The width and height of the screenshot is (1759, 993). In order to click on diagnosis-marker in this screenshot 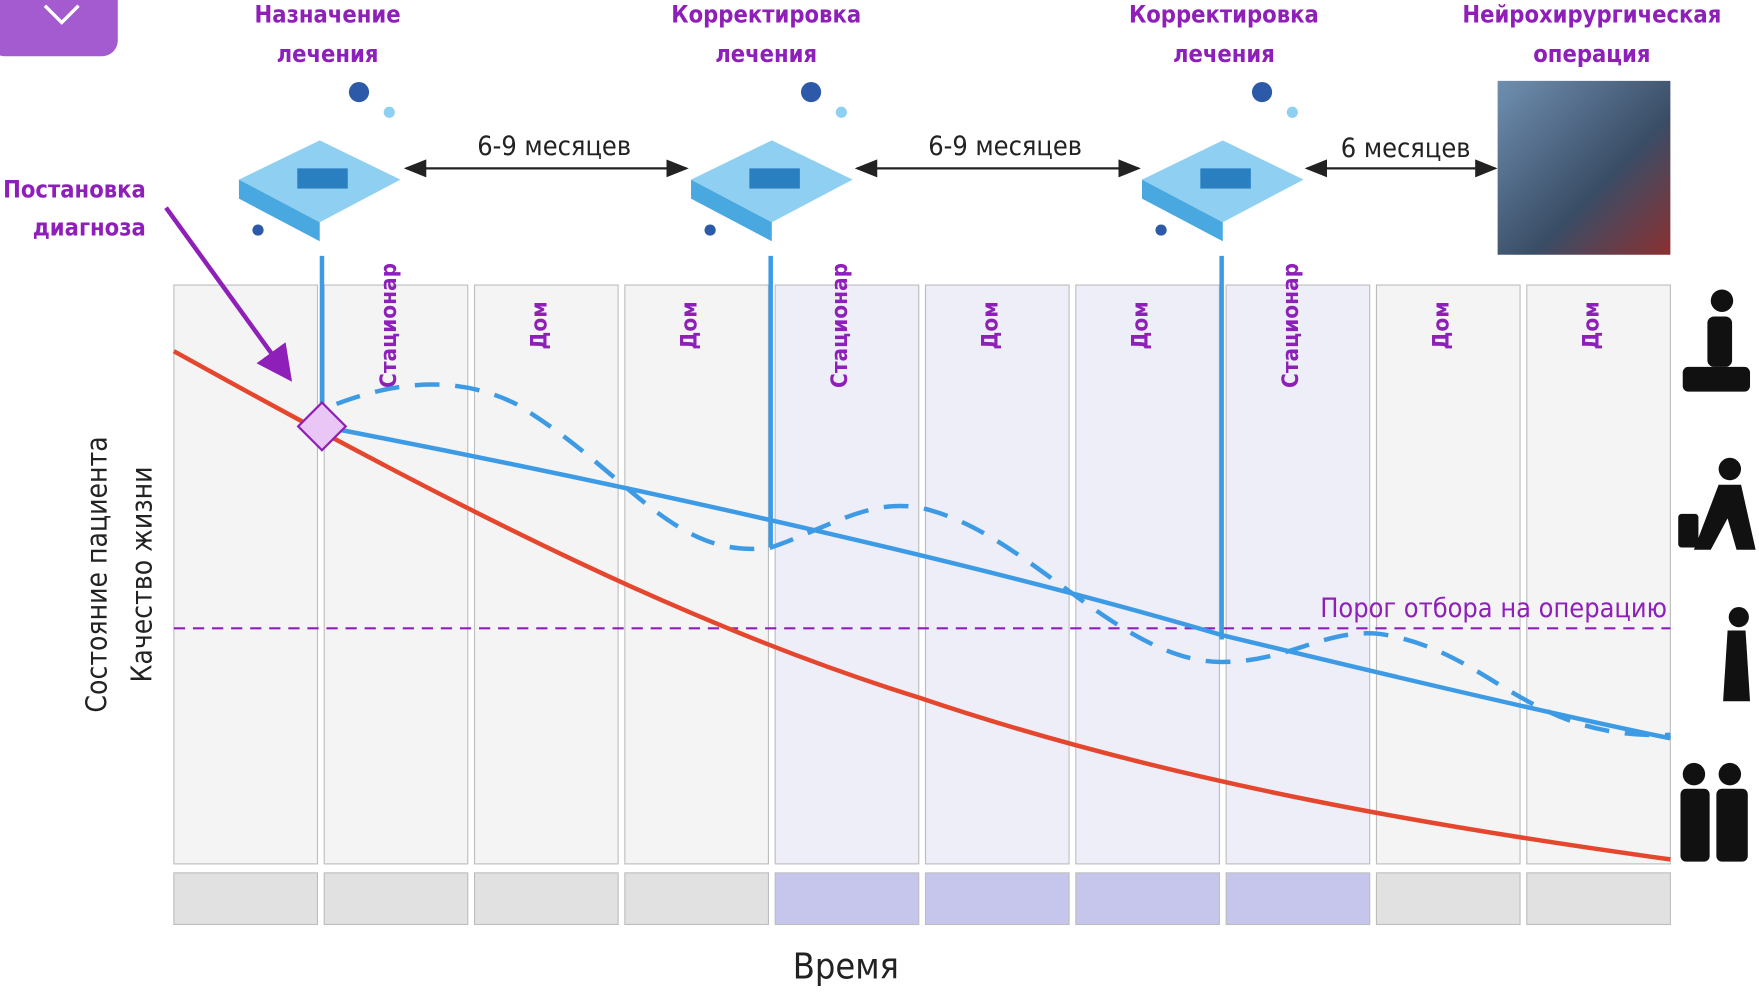, I will do `click(322, 426)`.